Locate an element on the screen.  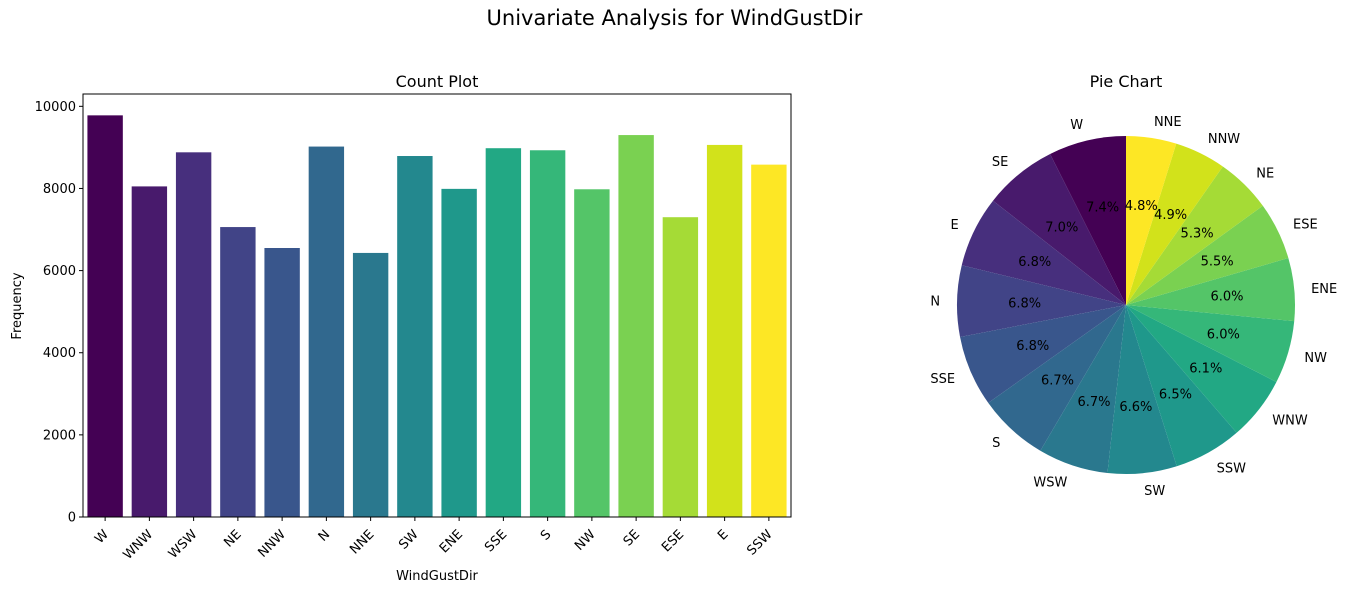
pie-category-label: E is located at coordinates (954, 225).